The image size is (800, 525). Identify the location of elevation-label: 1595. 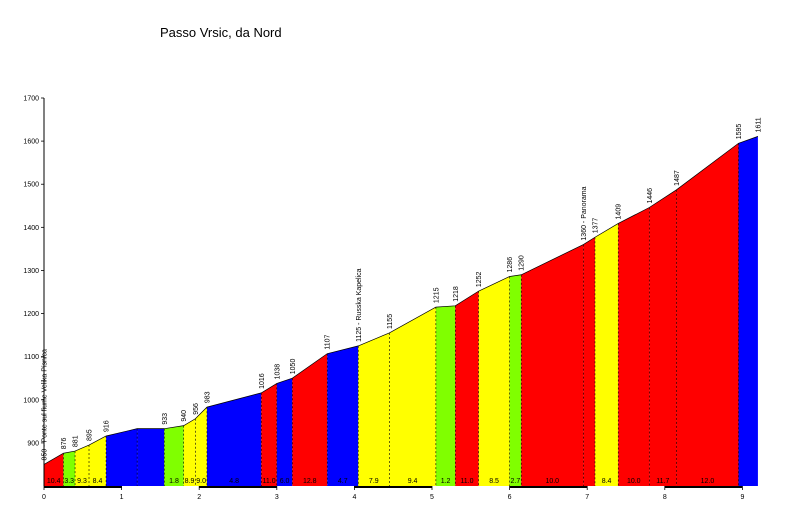
(739, 132).